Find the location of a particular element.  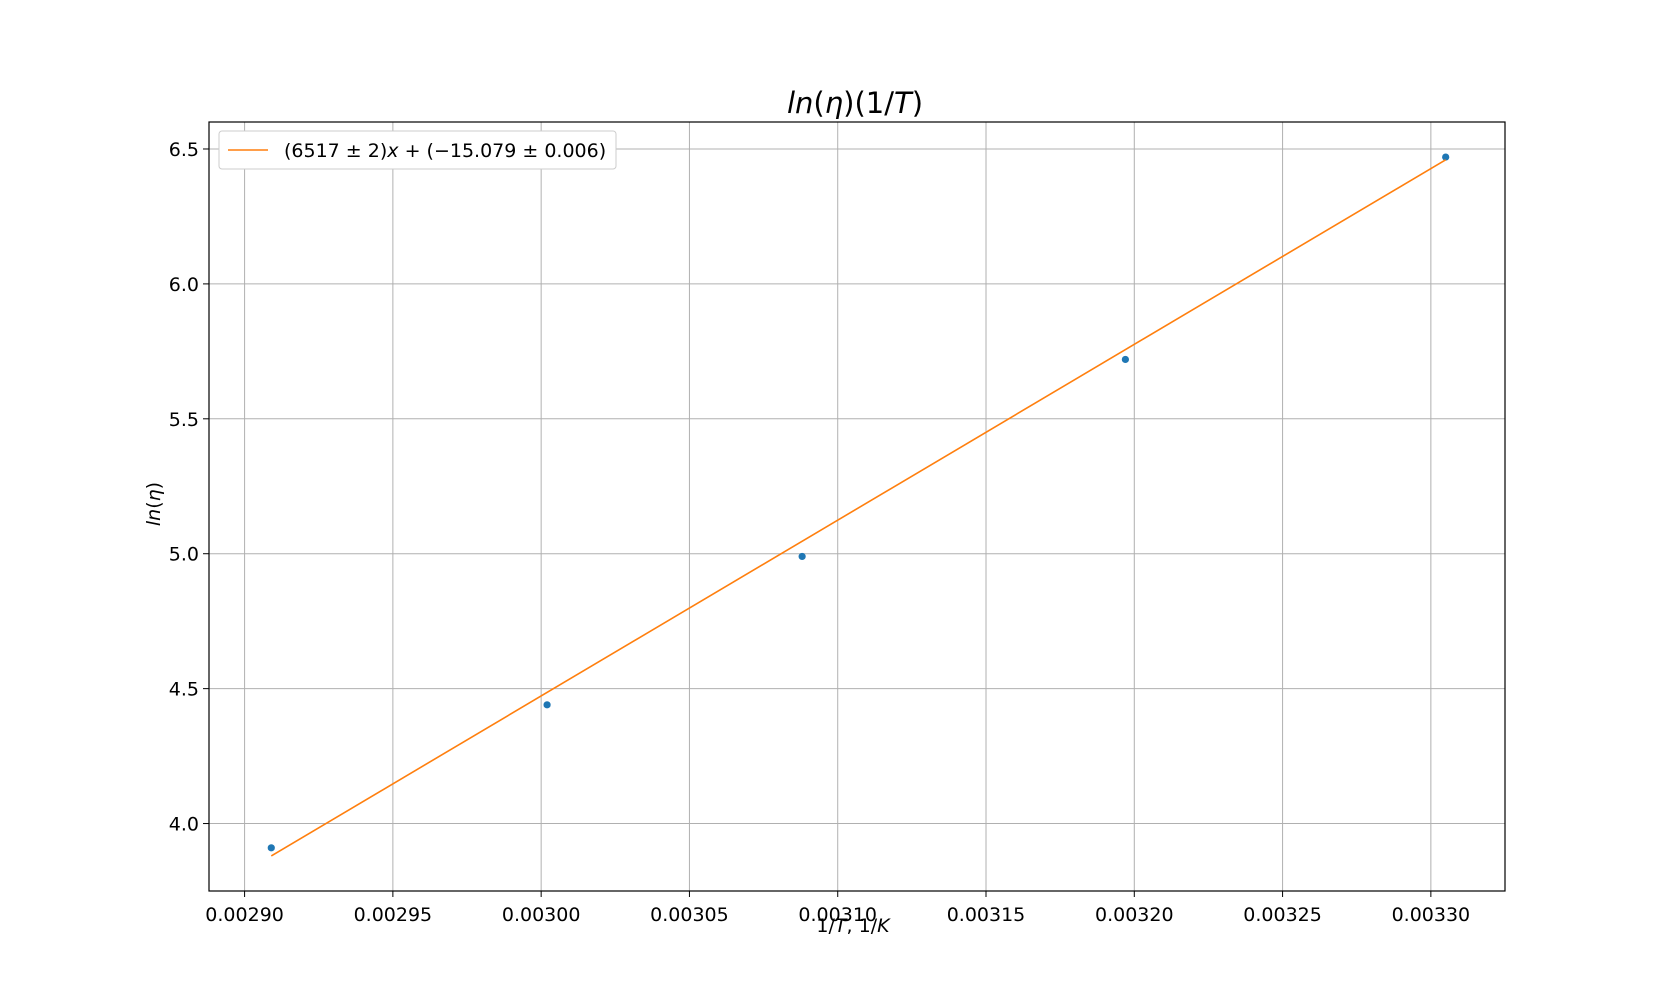

x-tick-label: 0.00300 is located at coordinates (541, 915).